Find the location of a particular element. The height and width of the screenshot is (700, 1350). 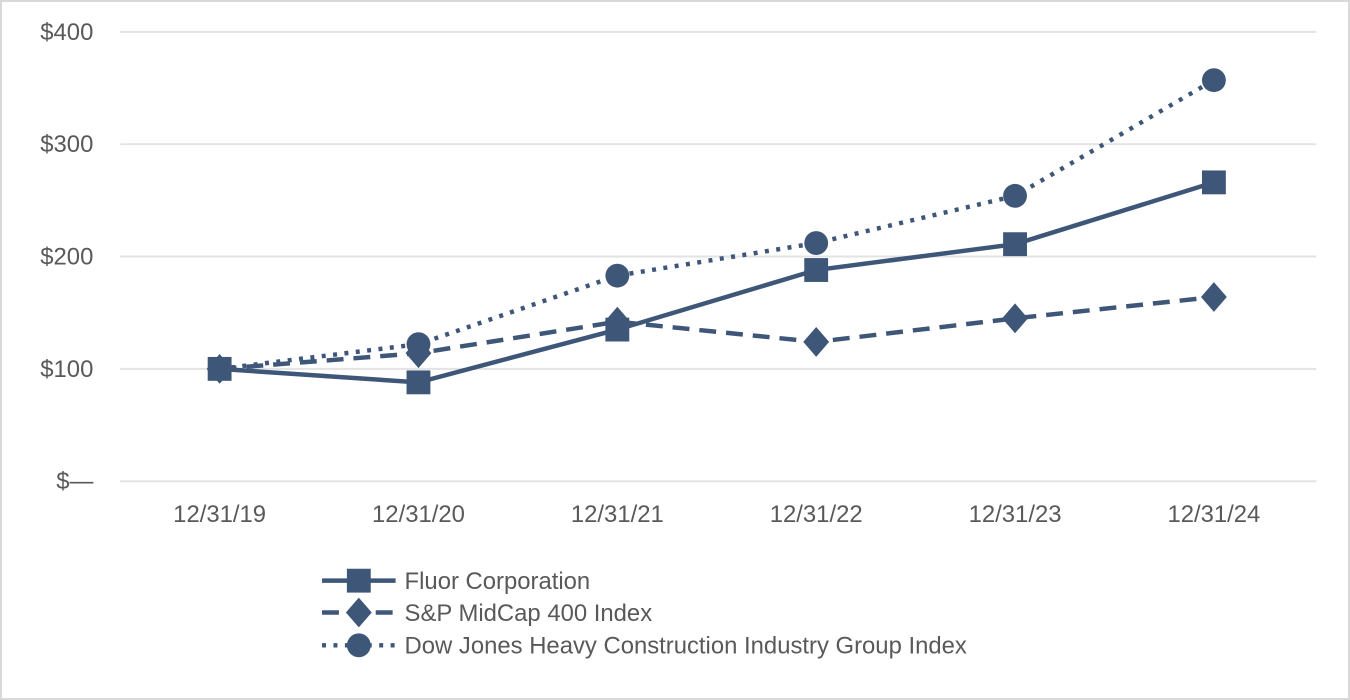

x-tick-label-12-31-21: 12/31/21 is located at coordinates (617, 514).